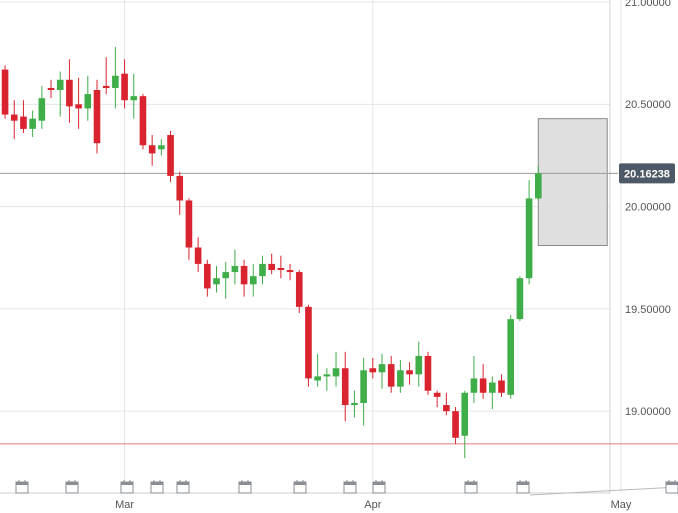 This screenshot has width=678, height=513. What do you see at coordinates (648, 412) in the screenshot?
I see `y-tick-label: 19.00000` at bounding box center [648, 412].